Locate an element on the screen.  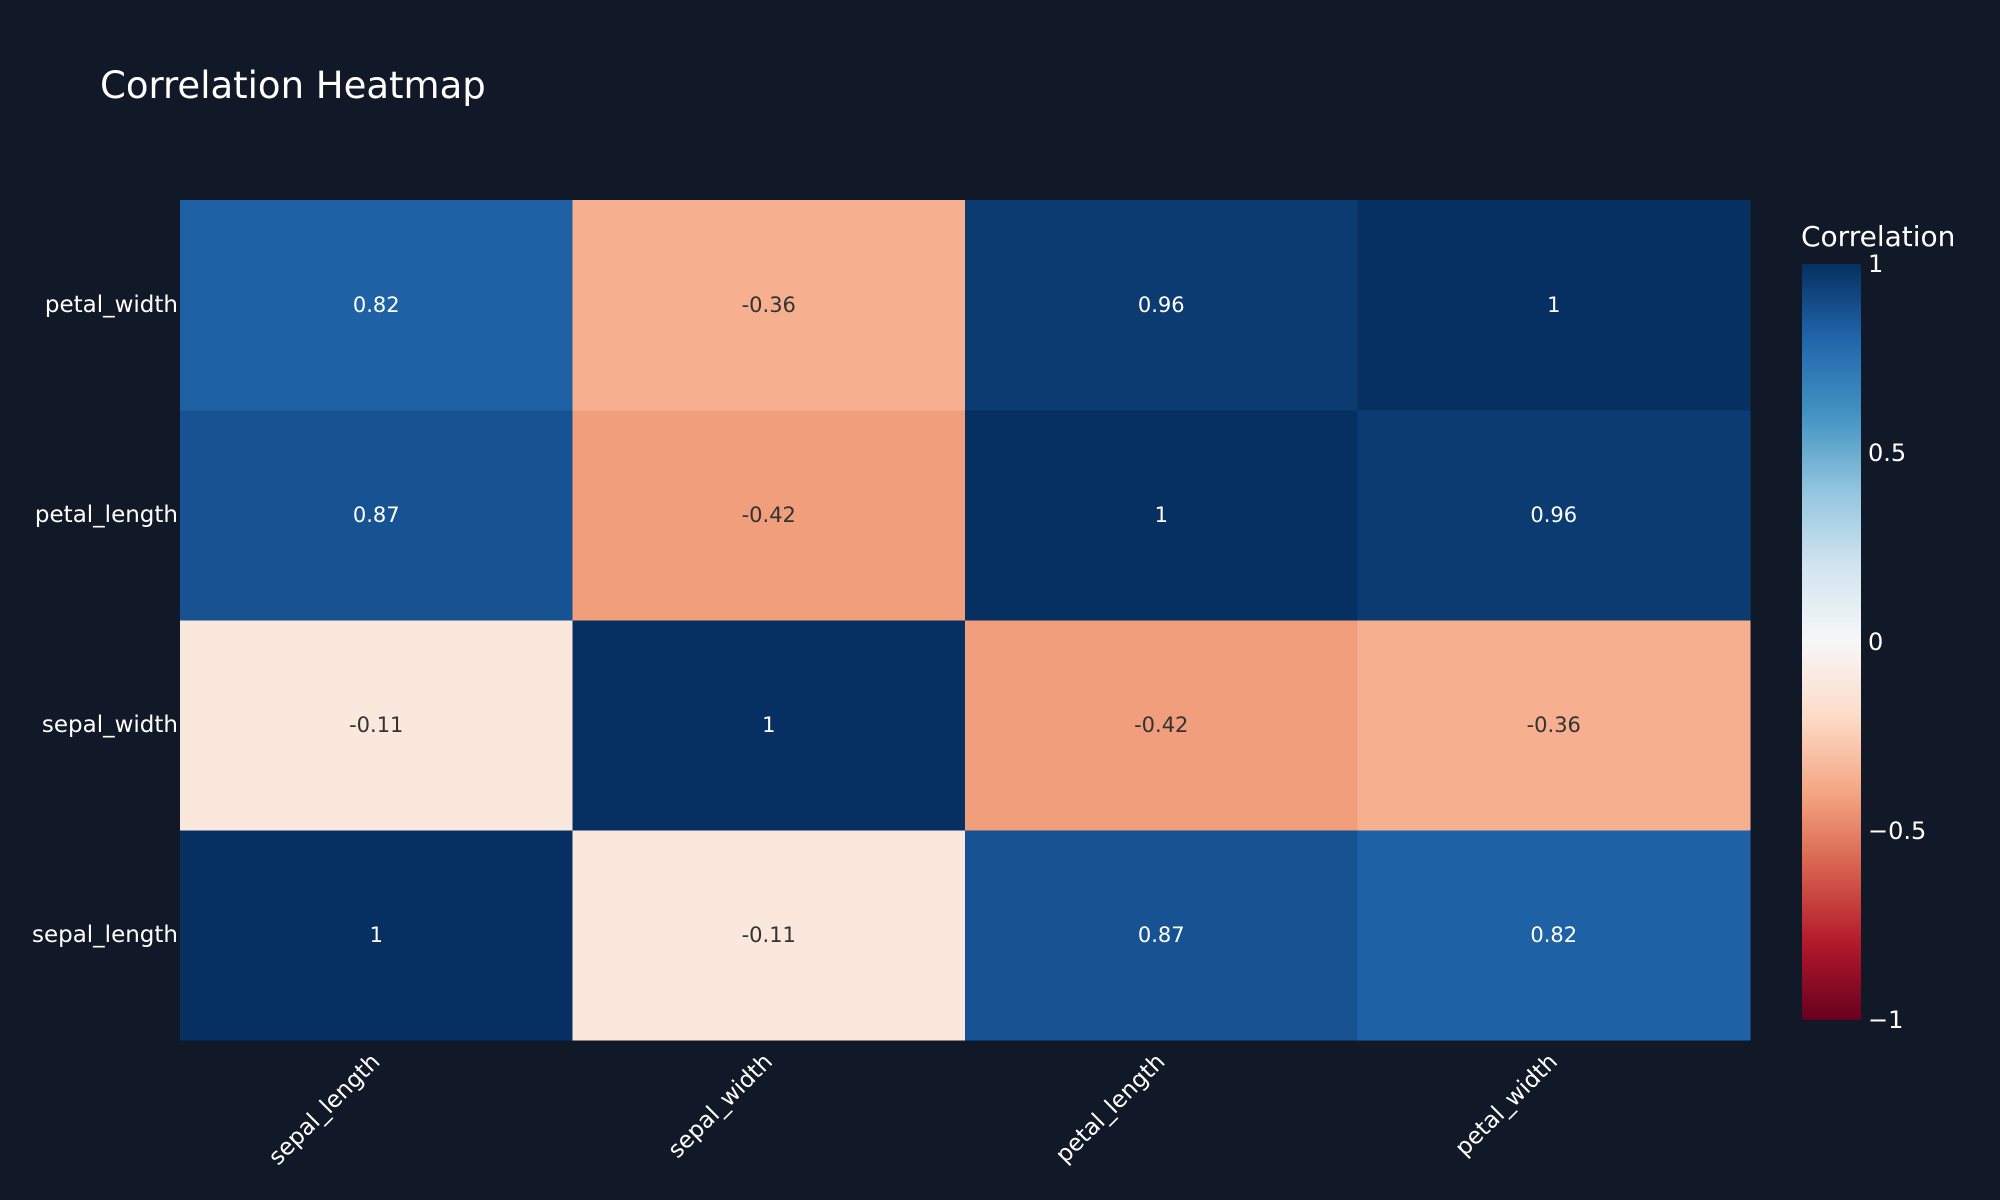
y-tick-label-sepal_length: sepal_length is located at coordinates (105, 935).